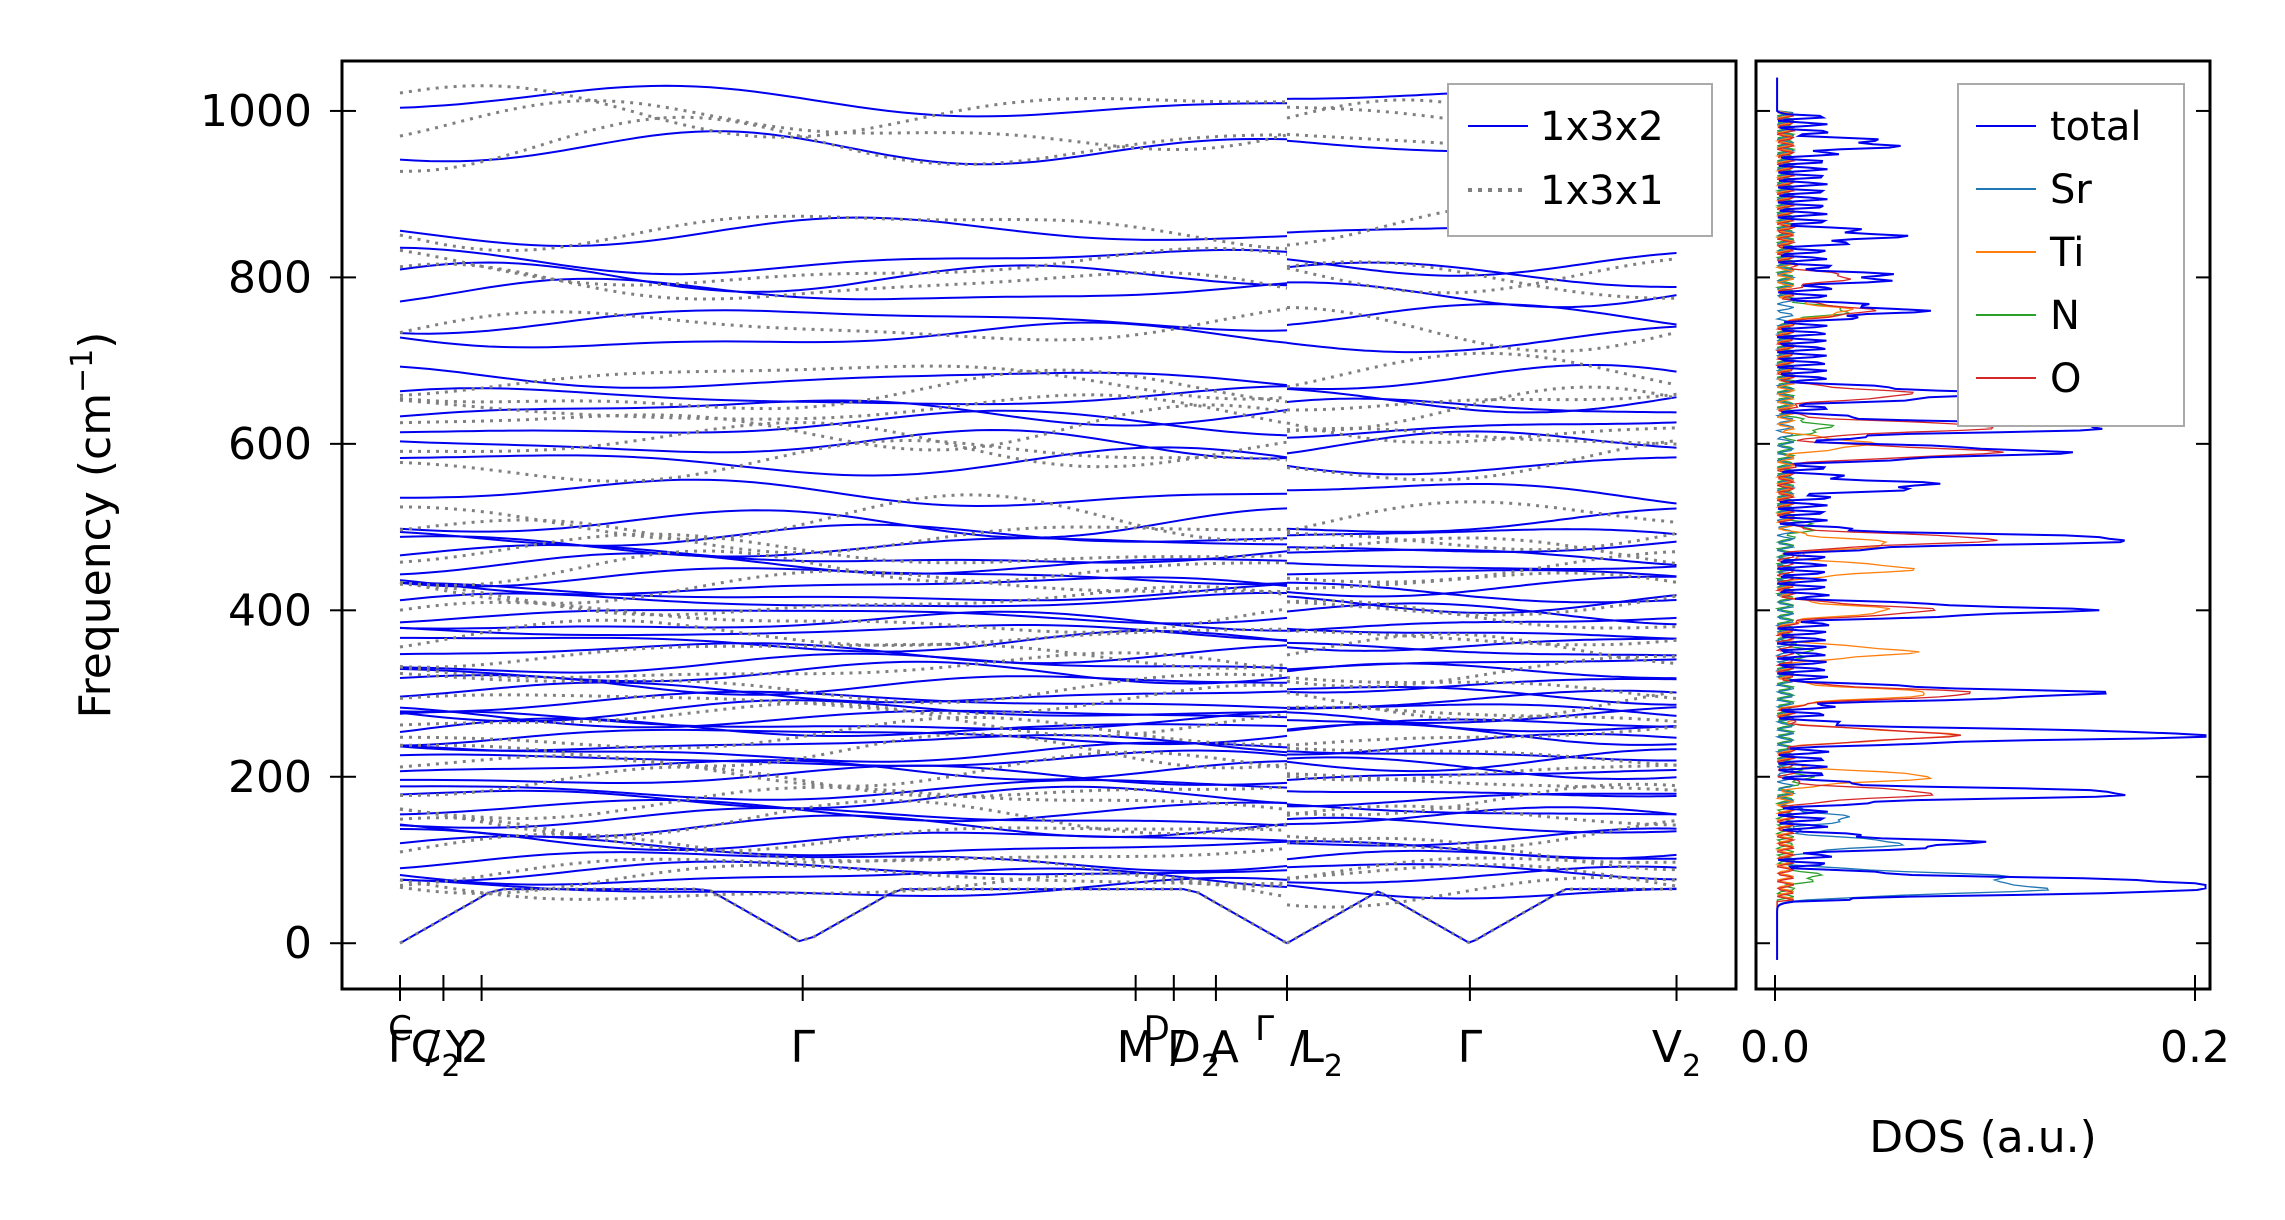  Describe the element at coordinates (1676, 1053) in the screenshot. I see `band-k-point-label: V2` at that location.